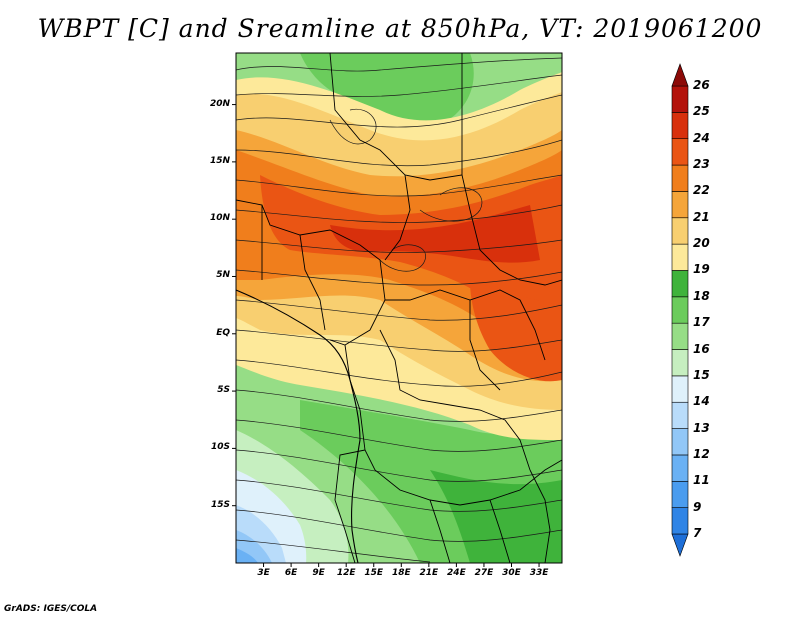  What do you see at coordinates (263, 573) in the screenshot?
I see `lon-tick-label: 3E` at bounding box center [263, 573].